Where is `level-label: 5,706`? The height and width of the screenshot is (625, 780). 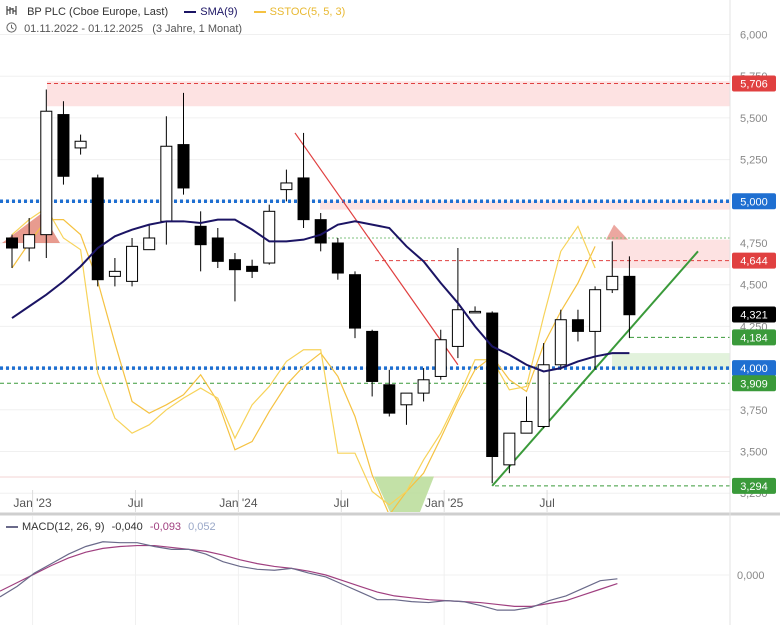 level-label: 5,706 is located at coordinates (754, 83).